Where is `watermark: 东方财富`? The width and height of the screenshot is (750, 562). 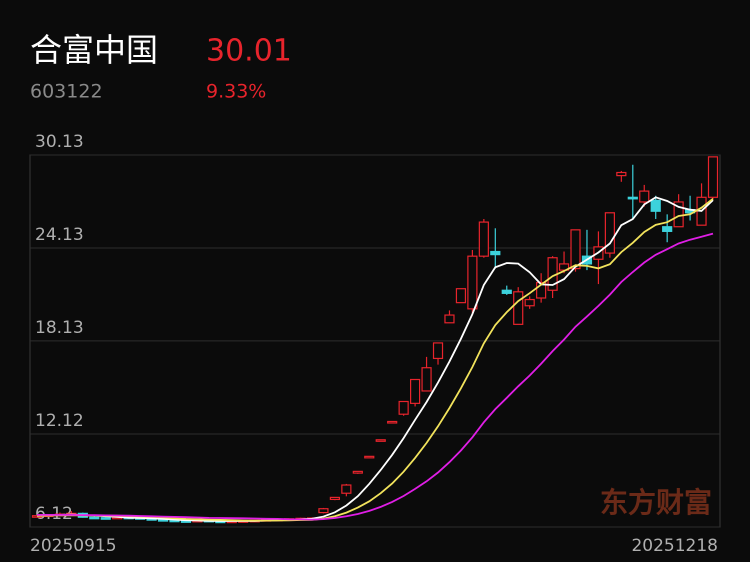
watermark: 东方财富 is located at coordinates (656, 502).